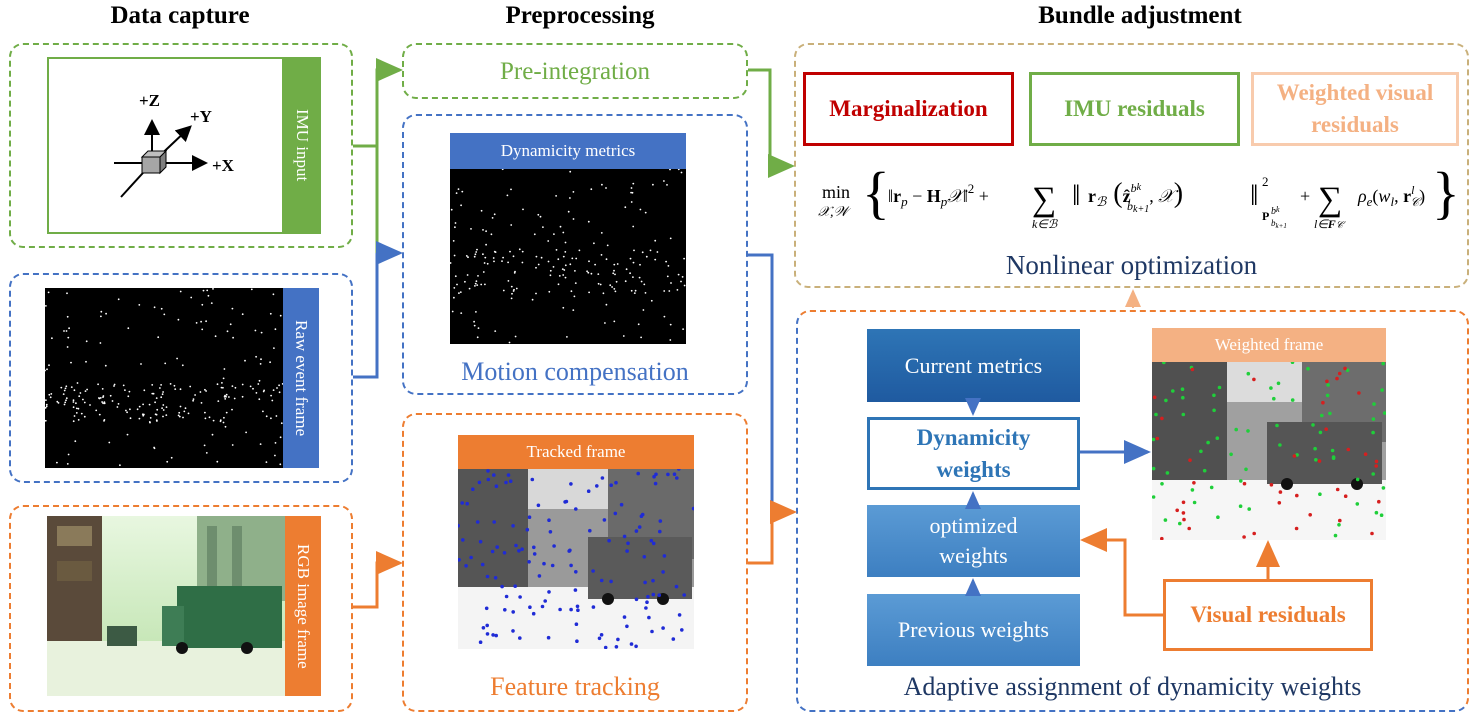  I want to click on header-preprocessing: Preprocessing, so click(580, 15).